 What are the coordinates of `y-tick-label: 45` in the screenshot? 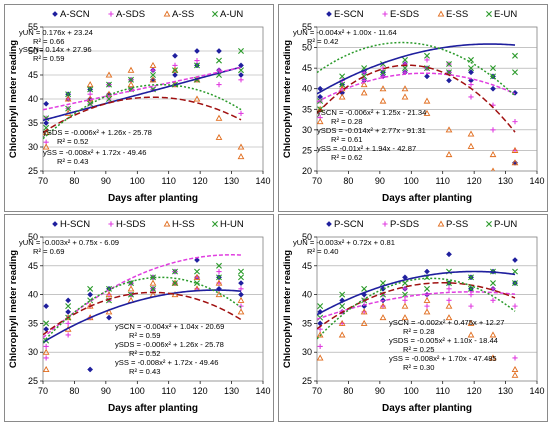 It's located at (307, 68).